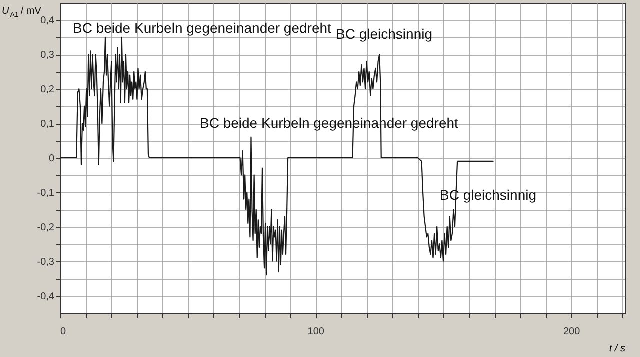  Describe the element at coordinates (47, 90) in the screenshot. I see `y-tick-label: 0,2` at that location.